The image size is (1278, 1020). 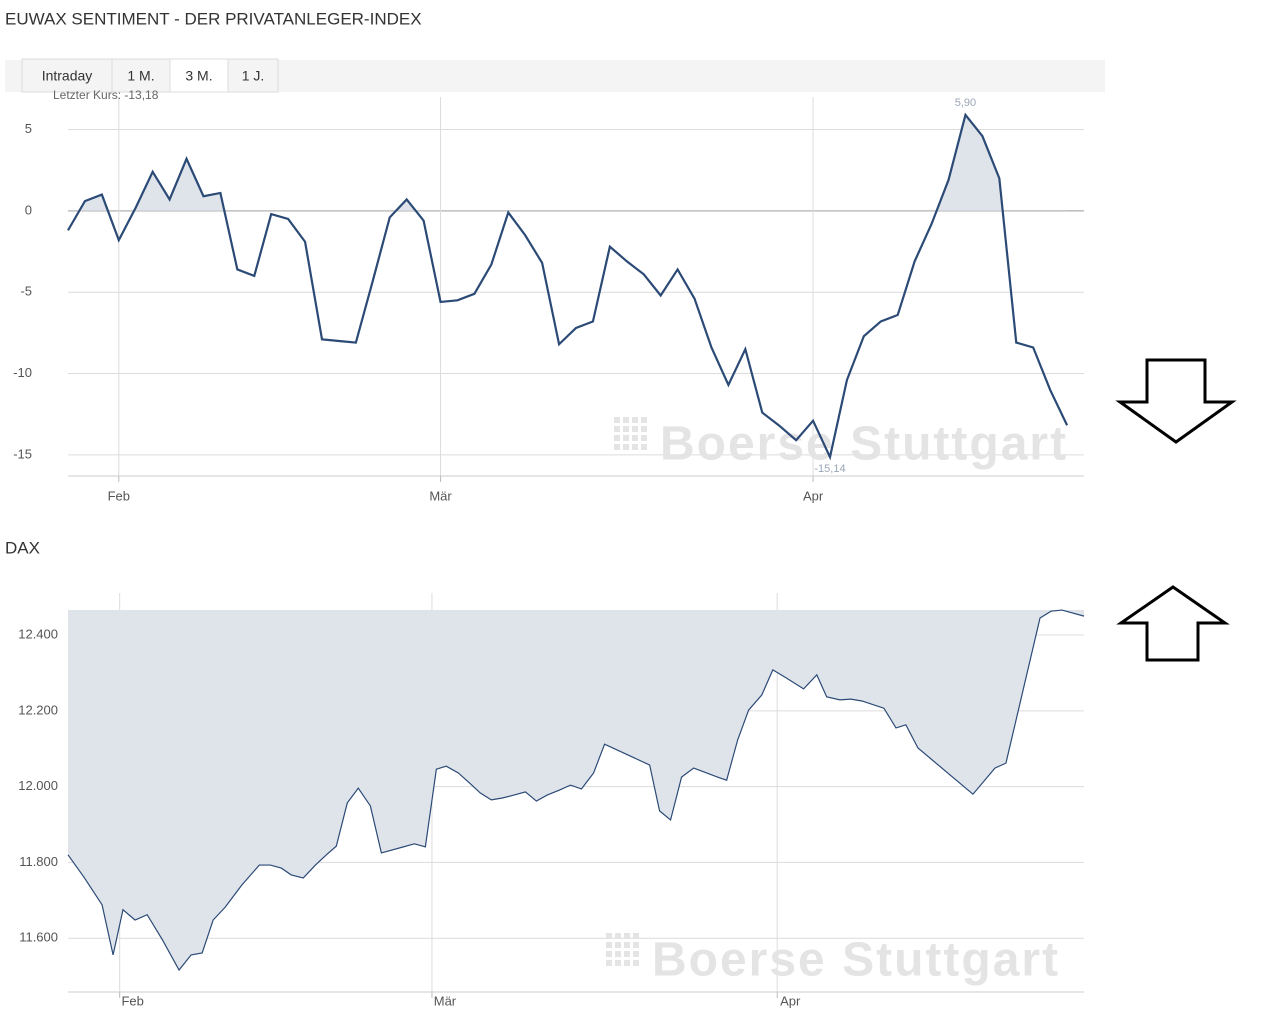 What do you see at coordinates (568, 162) in the screenshot?
I see `area` at bounding box center [568, 162].